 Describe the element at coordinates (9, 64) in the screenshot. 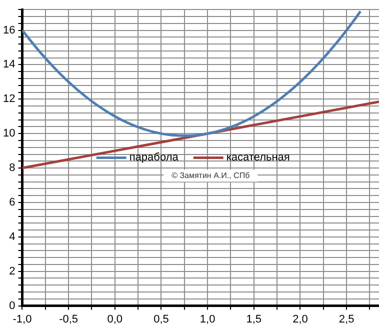

I see `y-tick-label: 14` at that location.